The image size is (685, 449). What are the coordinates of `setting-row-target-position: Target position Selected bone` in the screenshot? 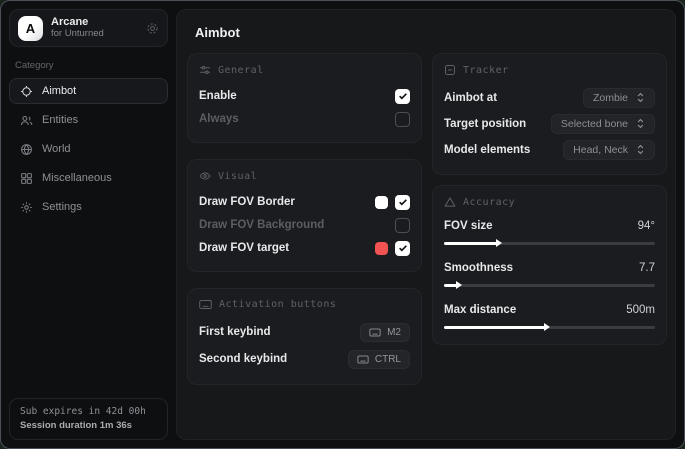 It's located at (549, 123).